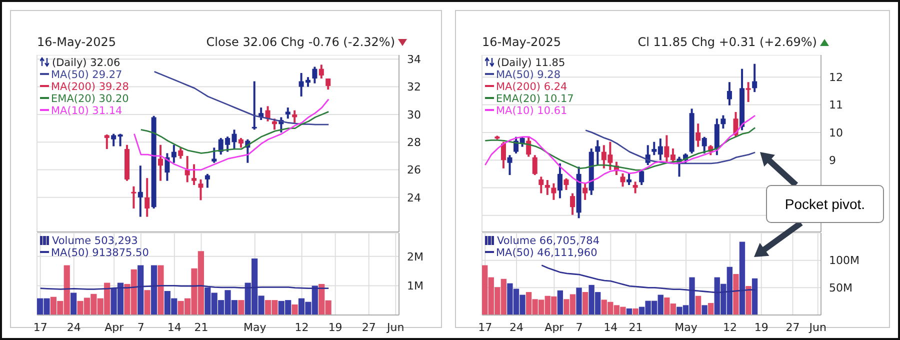 Image resolution: width=900 pixels, height=340 pixels. What do you see at coordinates (836, 105) in the screenshot?
I see `y-tick-label: 11` at bounding box center [836, 105].